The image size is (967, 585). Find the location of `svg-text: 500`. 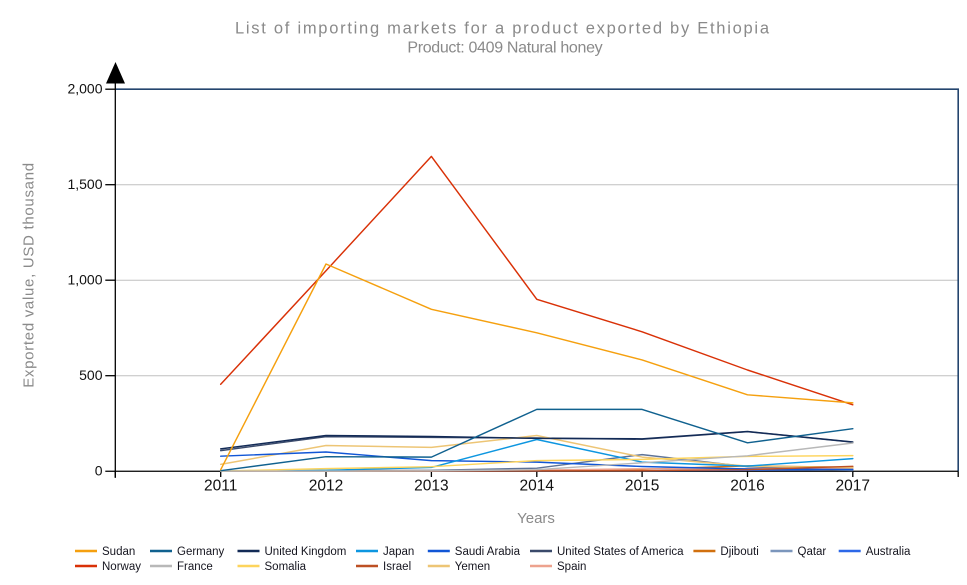

svg-text: 500 is located at coordinates (91, 375).